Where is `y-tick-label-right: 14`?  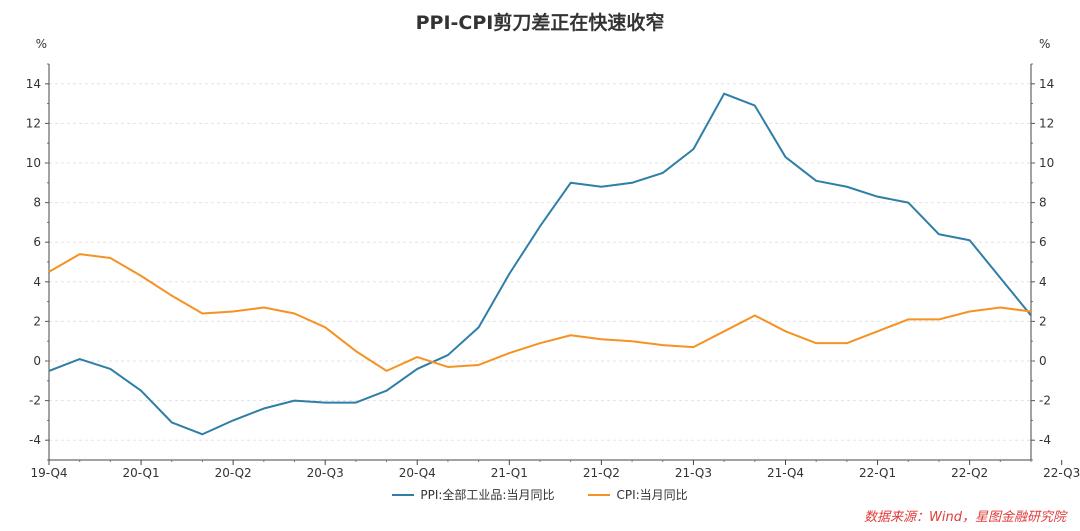
y-tick-label-right: 14 is located at coordinates (1046, 84).